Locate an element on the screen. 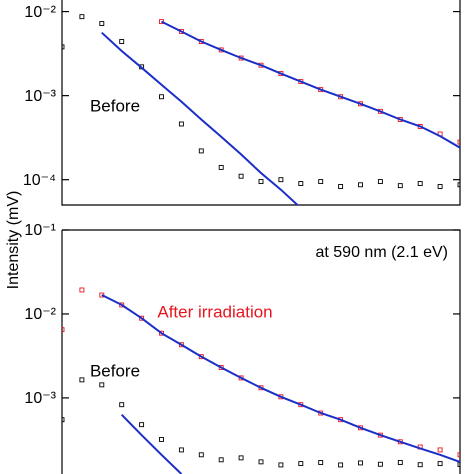  fit-line is located at coordinates (151, 444).